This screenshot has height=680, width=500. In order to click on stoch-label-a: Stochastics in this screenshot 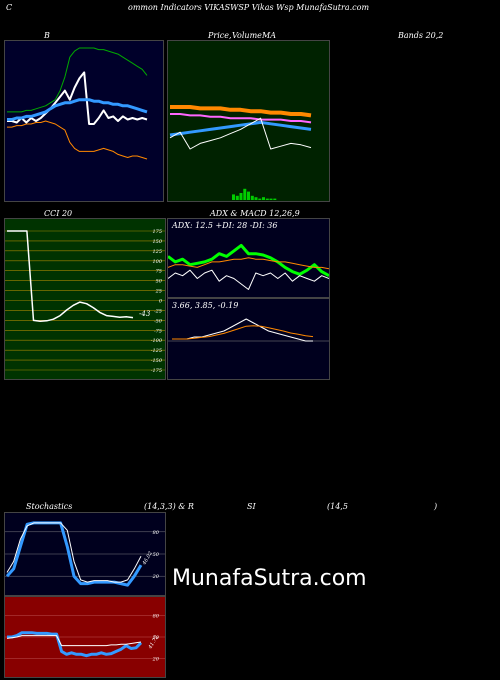, I will do `click(49, 506)`.